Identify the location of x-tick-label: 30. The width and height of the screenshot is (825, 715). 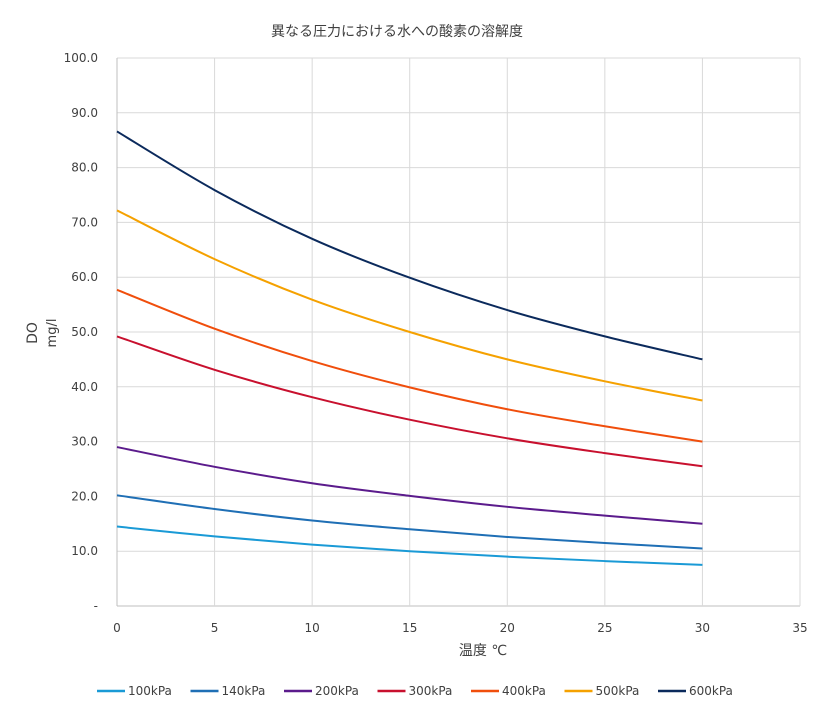
(702, 628).